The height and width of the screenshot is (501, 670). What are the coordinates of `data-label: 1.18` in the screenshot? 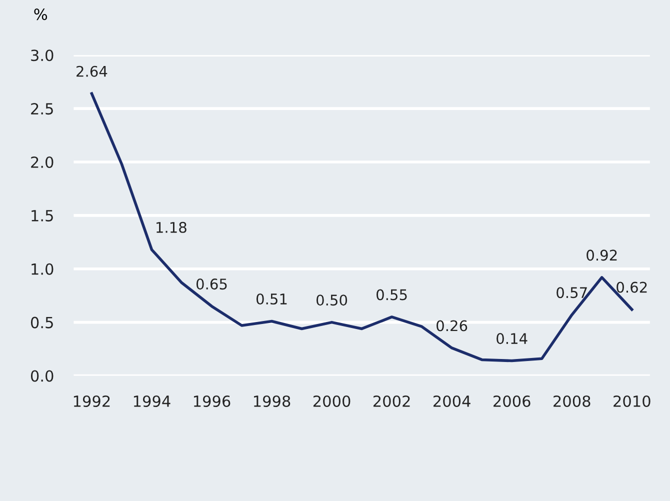 It's located at (171, 227).